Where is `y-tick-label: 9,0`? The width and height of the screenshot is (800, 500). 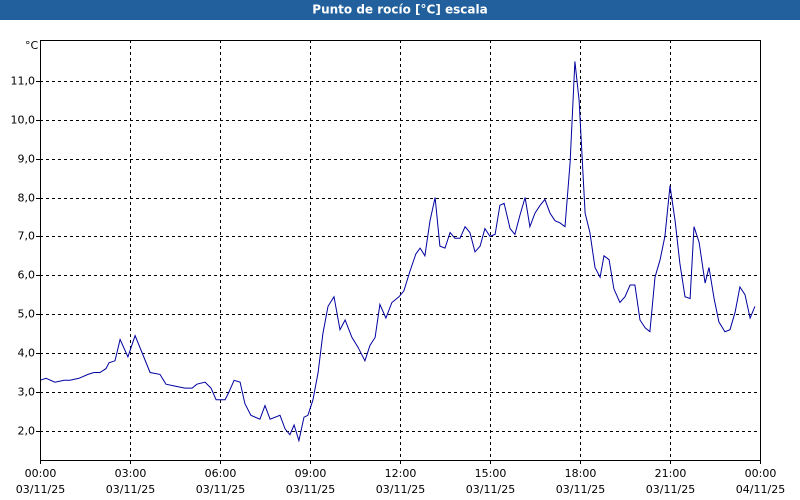
y-tick-label: 9,0 is located at coordinates (27, 159).